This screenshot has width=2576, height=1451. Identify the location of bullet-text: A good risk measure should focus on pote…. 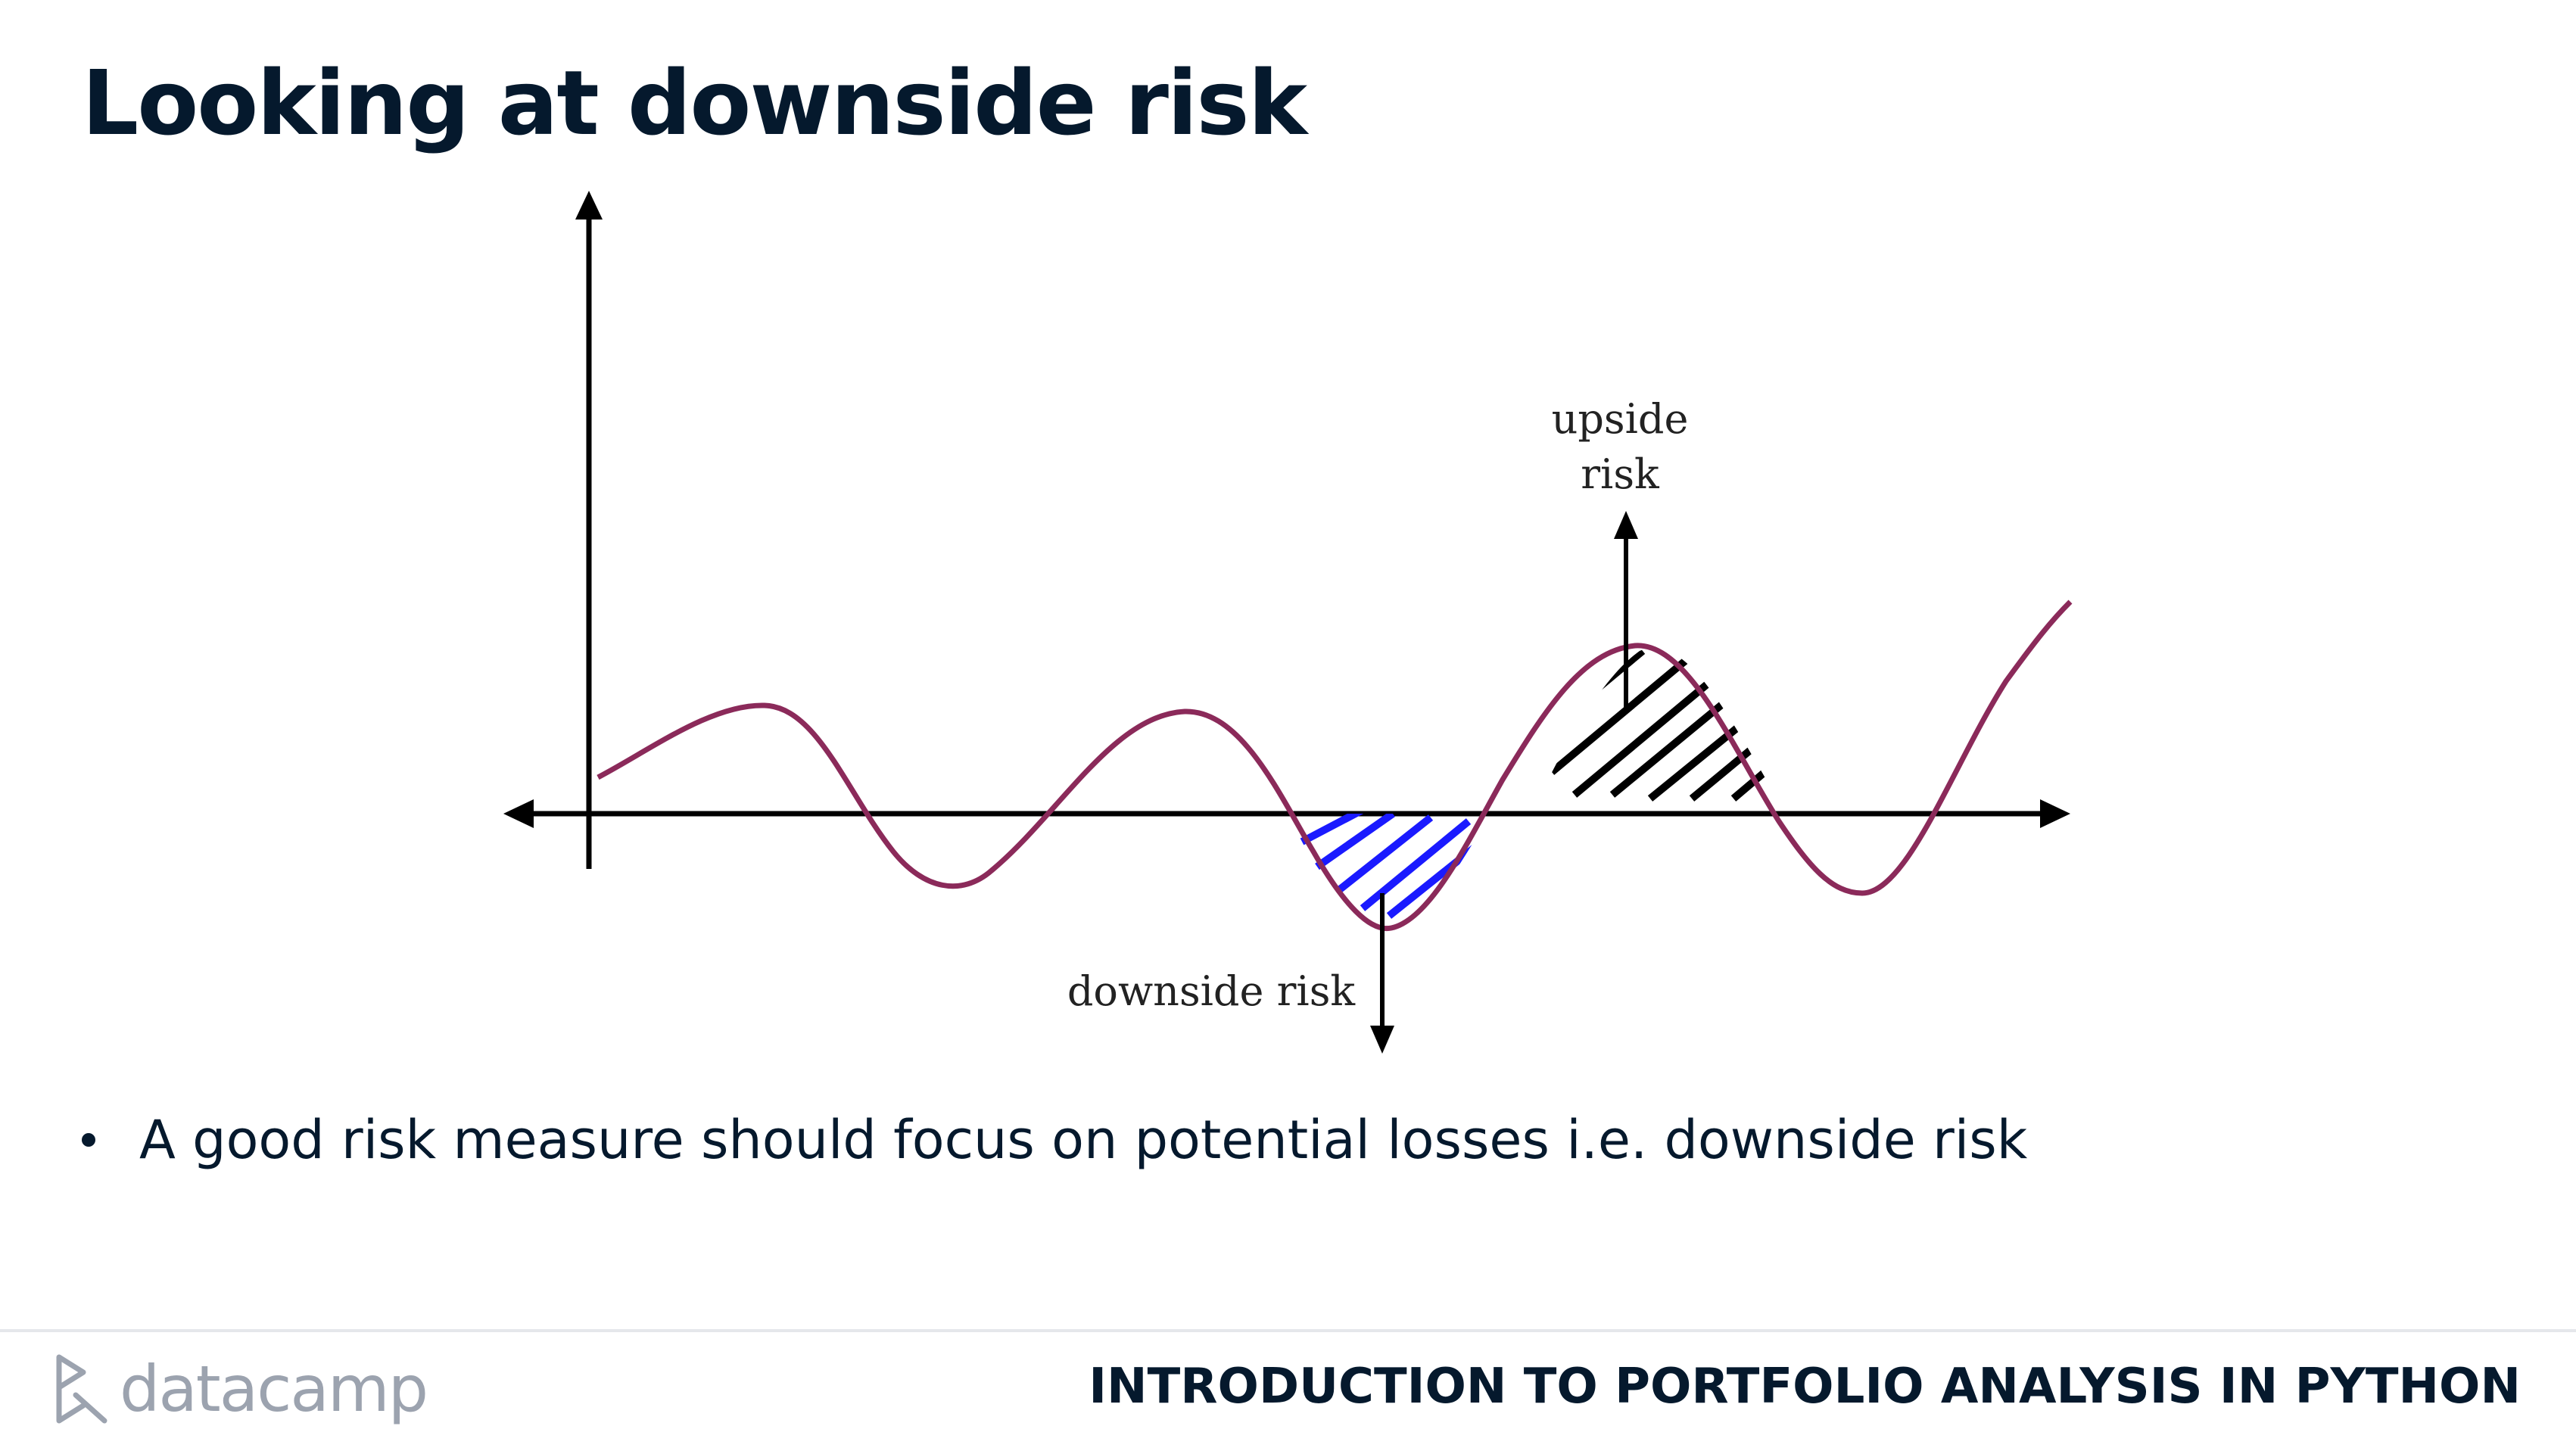
(1083, 1140).